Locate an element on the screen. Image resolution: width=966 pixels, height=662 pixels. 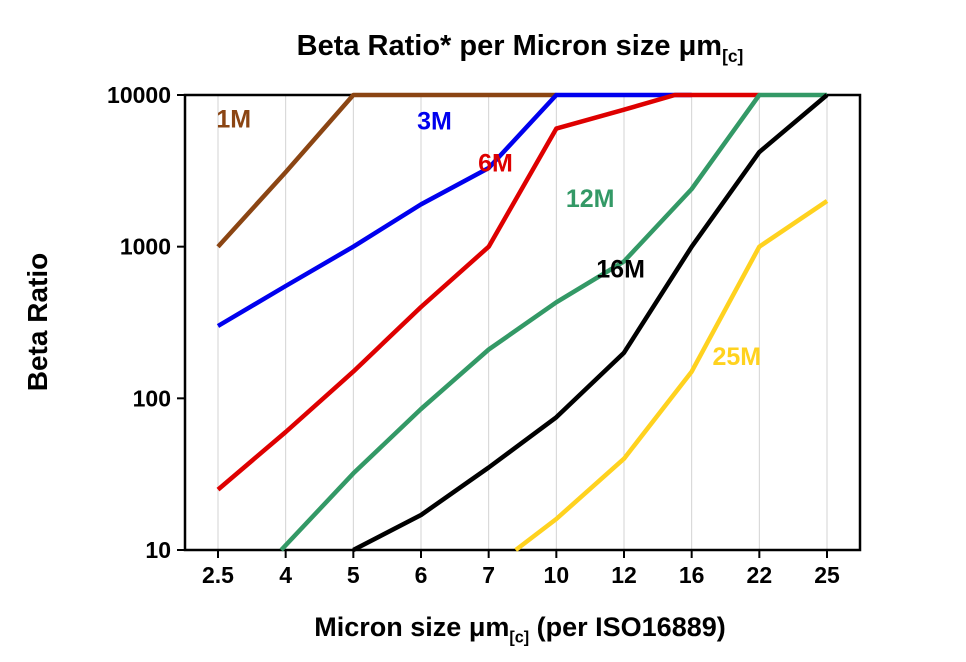
chart-title: Beta Ratio* per Micron size μm[c] is located at coordinates (520, 48).